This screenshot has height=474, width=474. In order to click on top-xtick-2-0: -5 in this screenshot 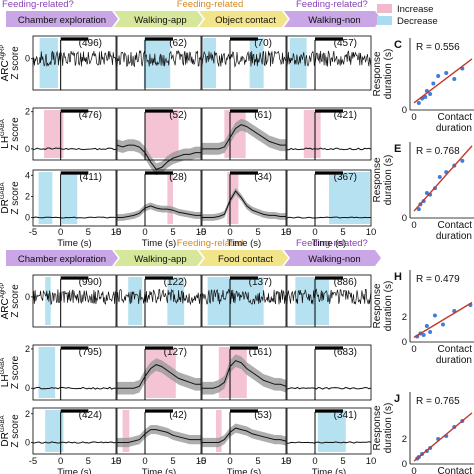, I will do `click(202, 232)`.